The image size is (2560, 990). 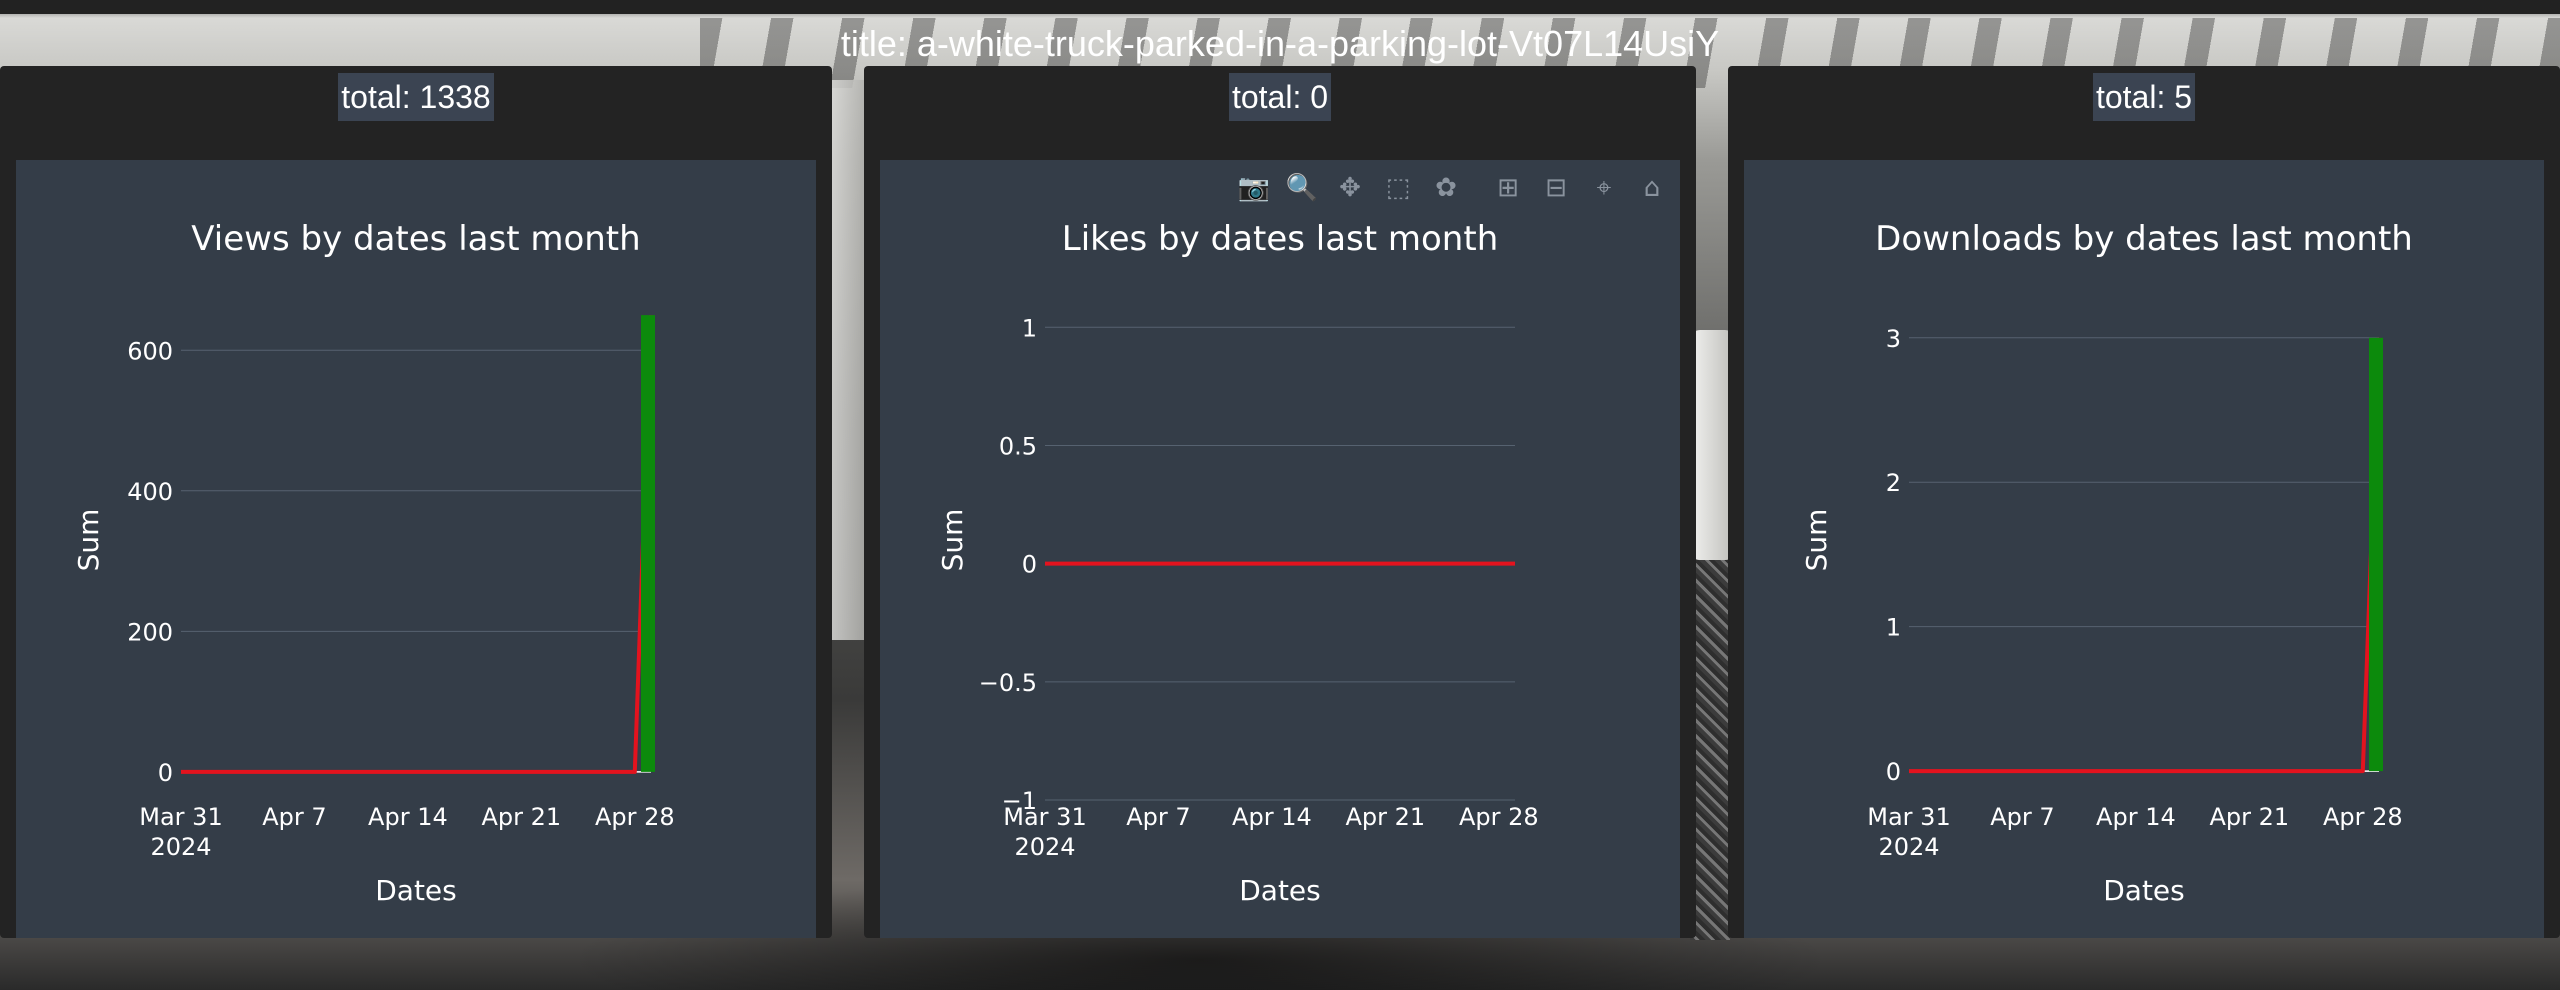 I want to click on y-tick-label: 400, so click(x=150, y=492).